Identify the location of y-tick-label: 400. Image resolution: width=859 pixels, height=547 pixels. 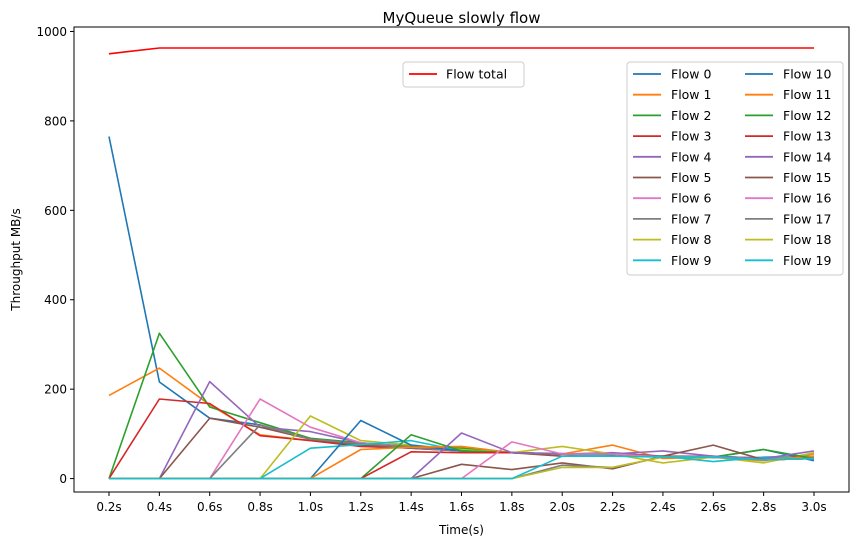
(55, 300).